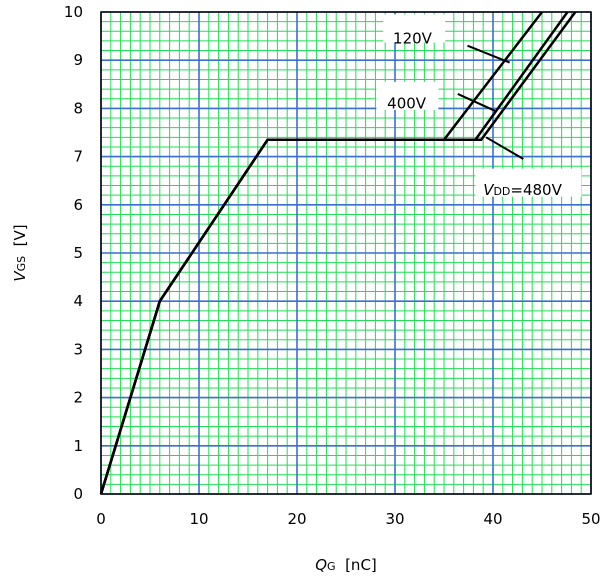  Describe the element at coordinates (489, 54) in the screenshot. I see `leader-line-120v` at that location.